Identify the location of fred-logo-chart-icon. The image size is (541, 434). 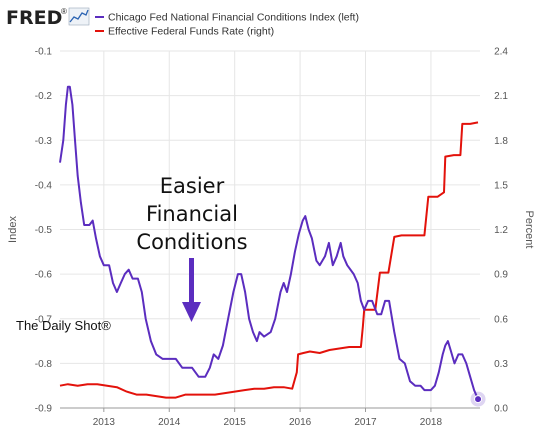
(79, 16).